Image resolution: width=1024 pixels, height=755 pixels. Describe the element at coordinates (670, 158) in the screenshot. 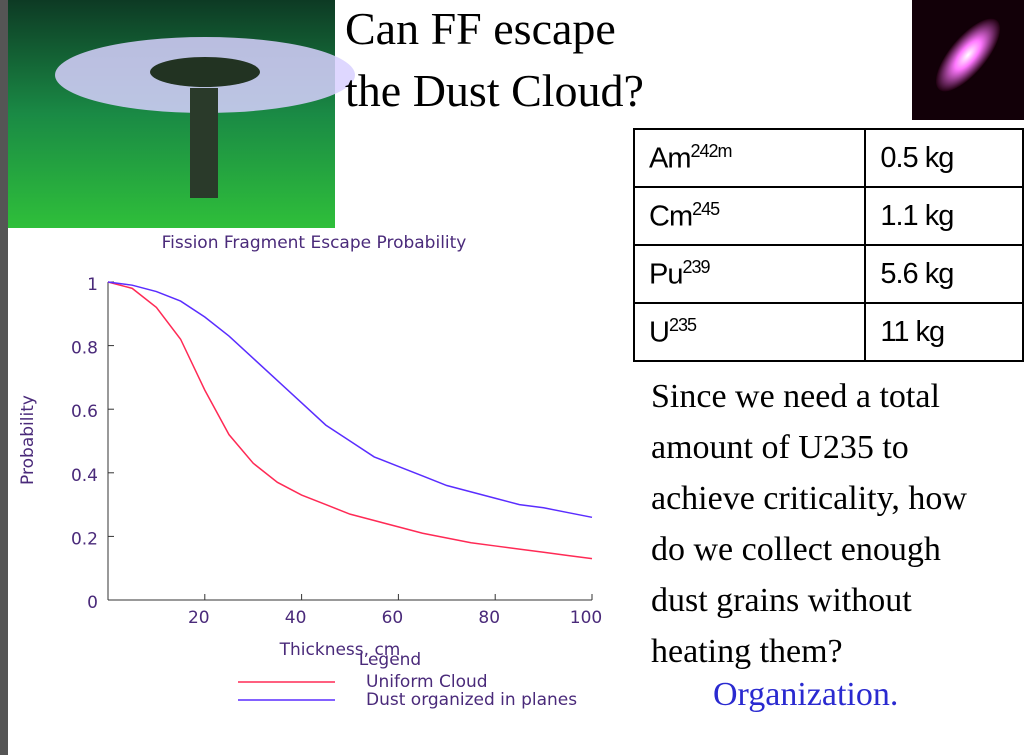

I see `element: Am` at that location.